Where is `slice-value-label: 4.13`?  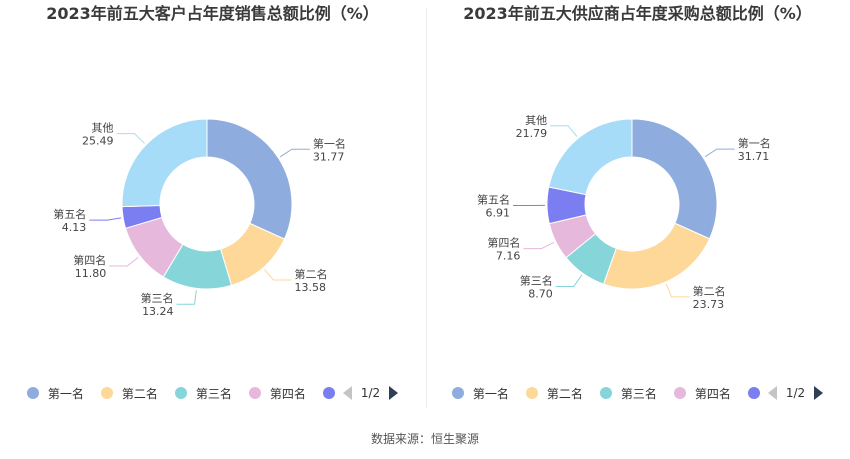
slice-value-label: 4.13 is located at coordinates (74, 227).